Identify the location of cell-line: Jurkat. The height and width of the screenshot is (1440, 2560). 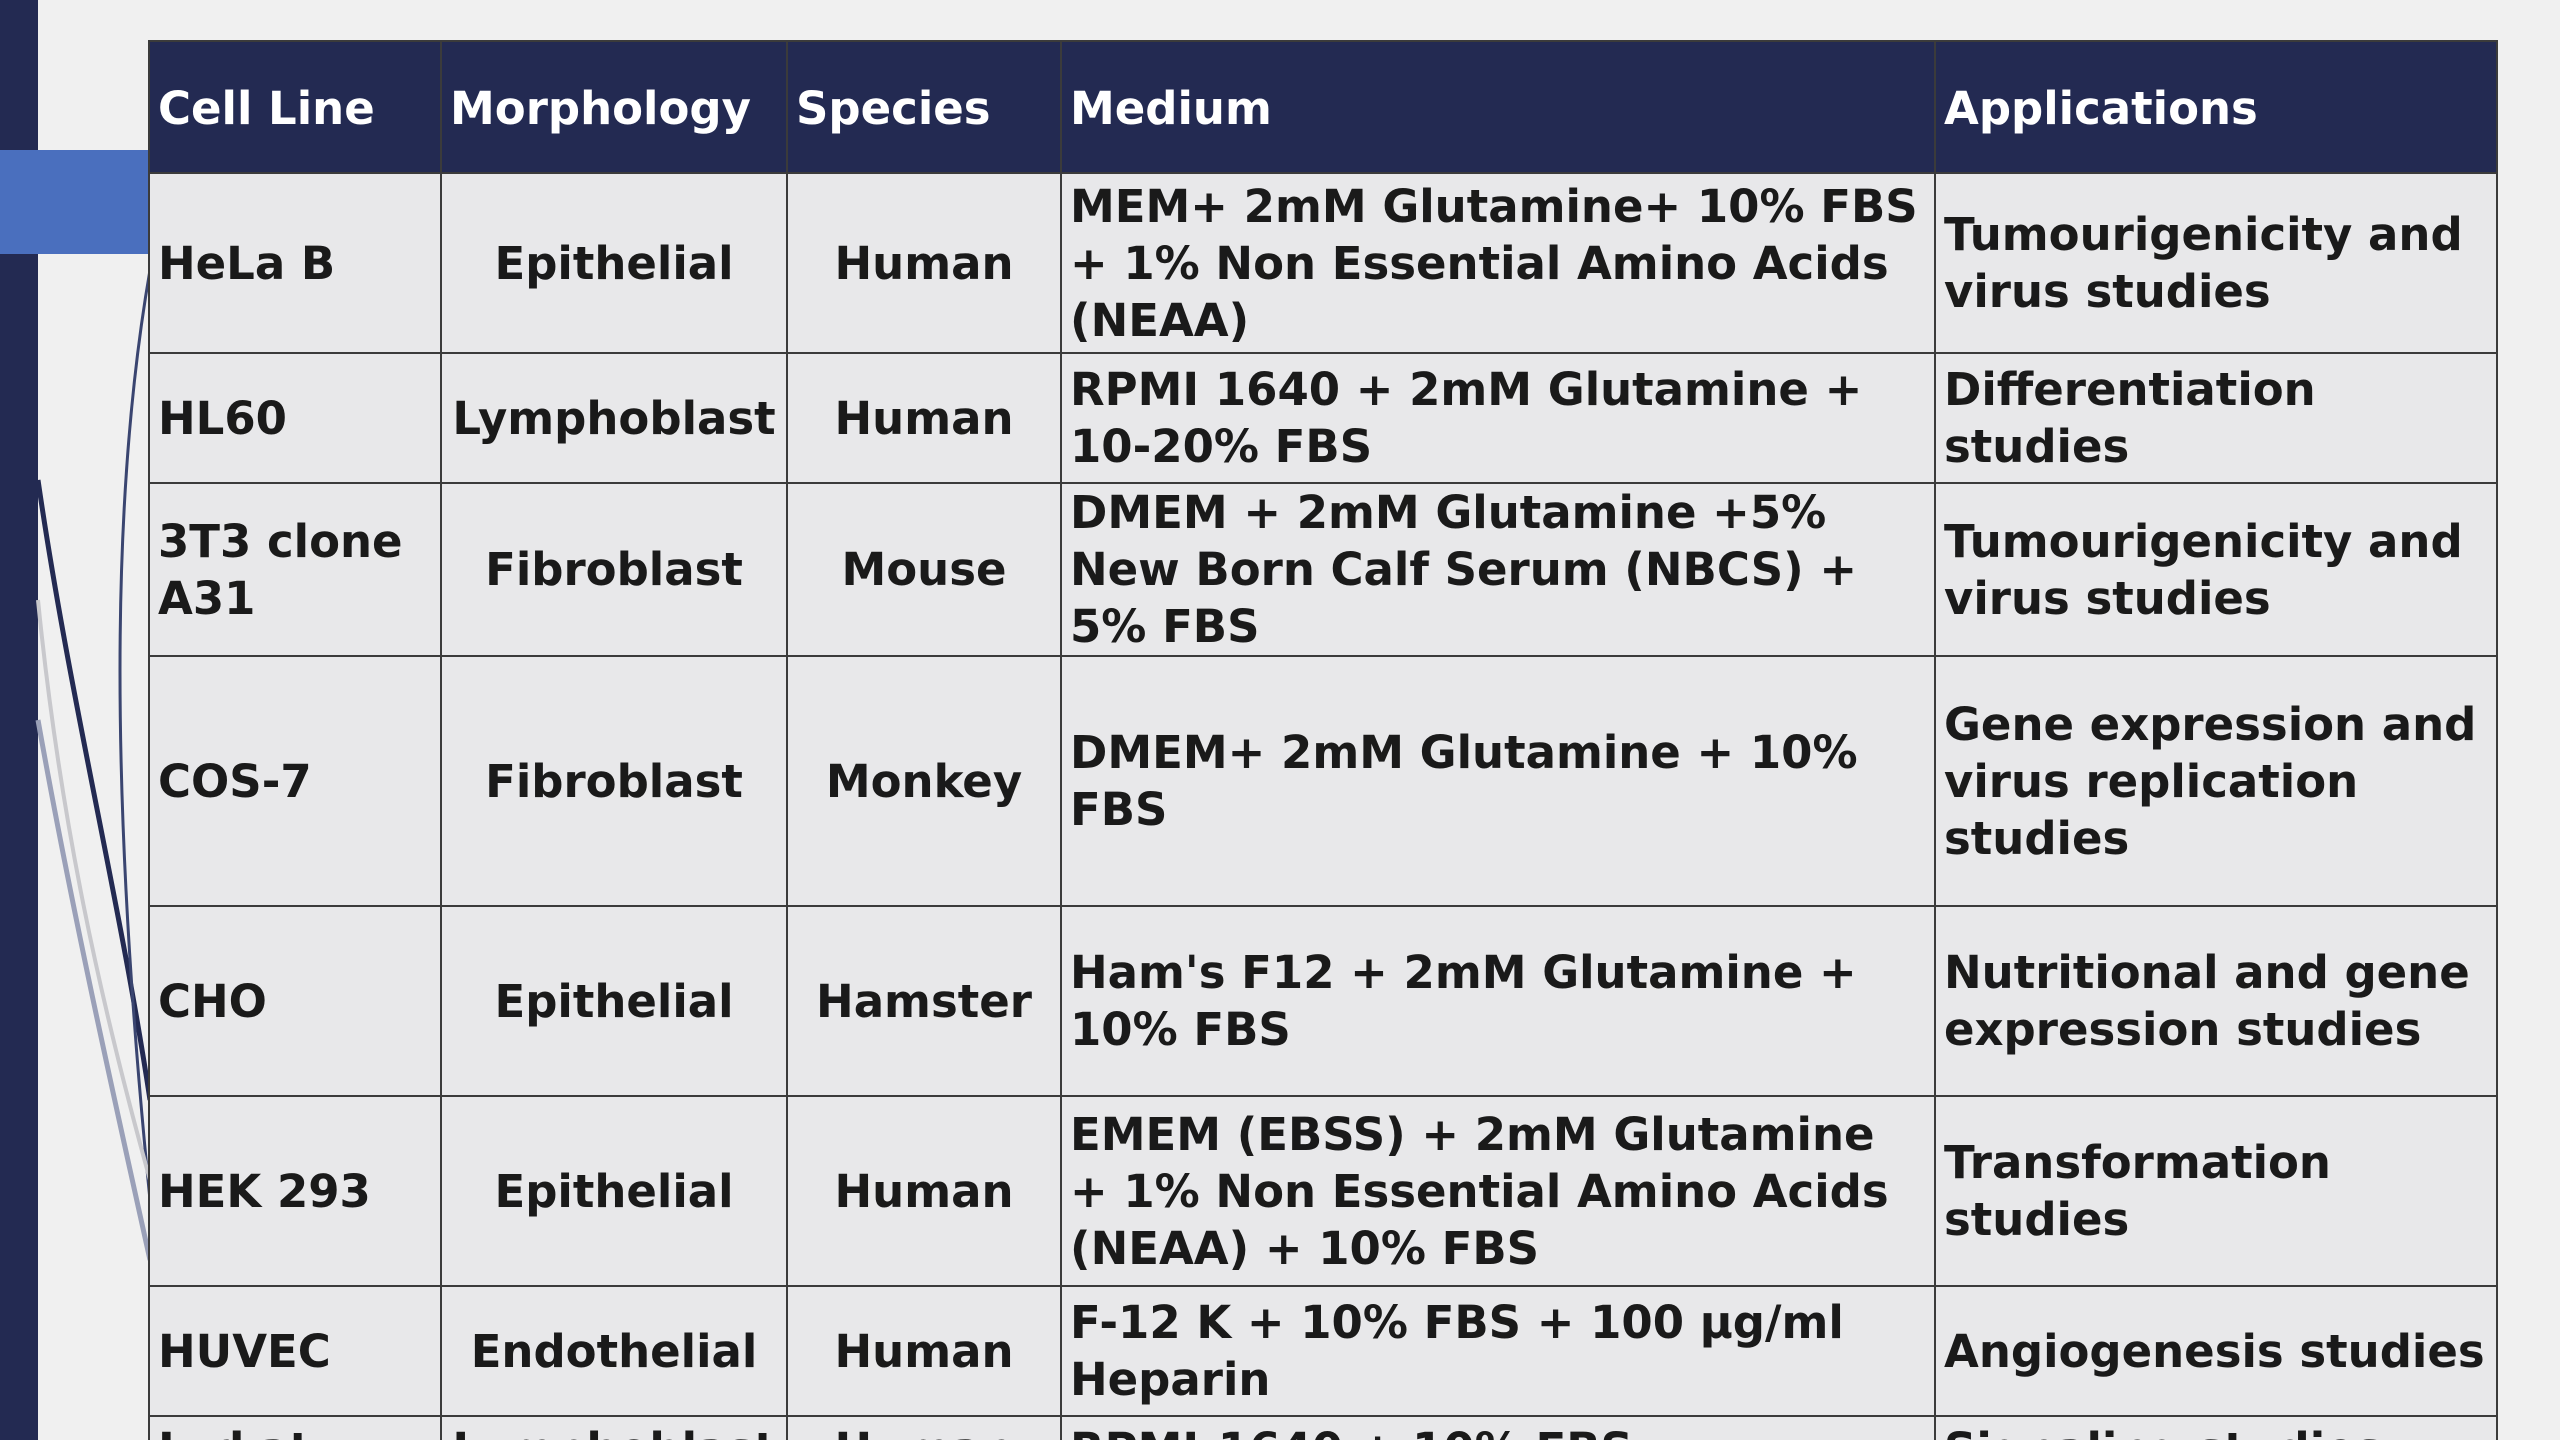
(295, 1427).